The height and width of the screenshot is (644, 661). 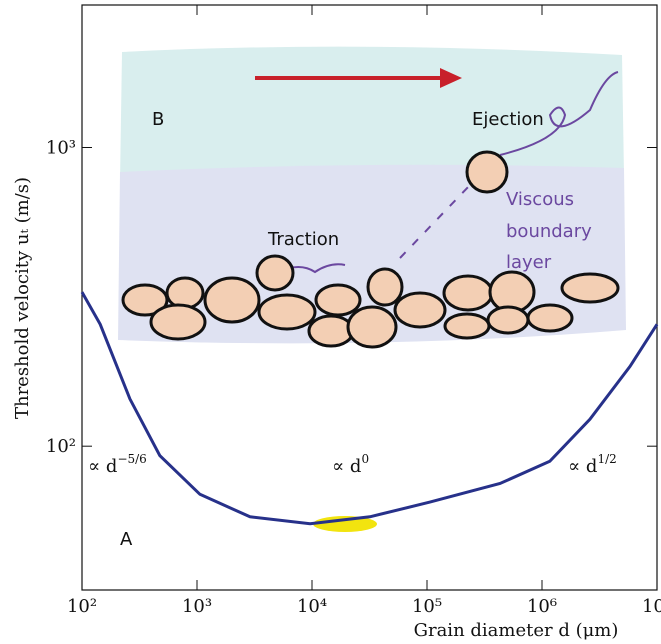 What do you see at coordinates (158, 119) in the screenshot?
I see `annotation: B` at bounding box center [158, 119].